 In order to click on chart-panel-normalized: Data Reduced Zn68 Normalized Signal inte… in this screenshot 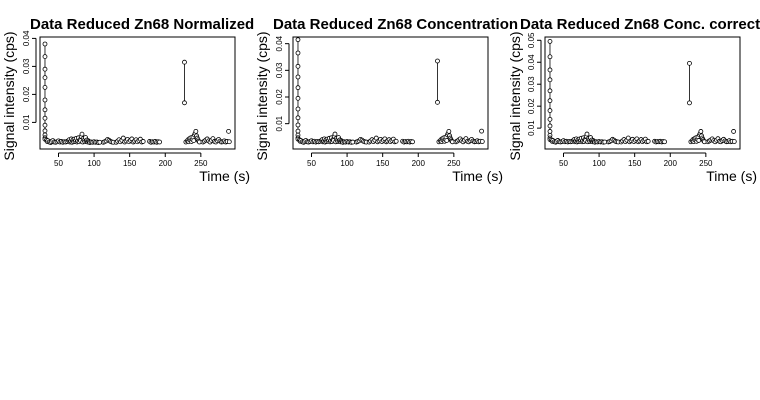, I will do `click(127, 100)`.